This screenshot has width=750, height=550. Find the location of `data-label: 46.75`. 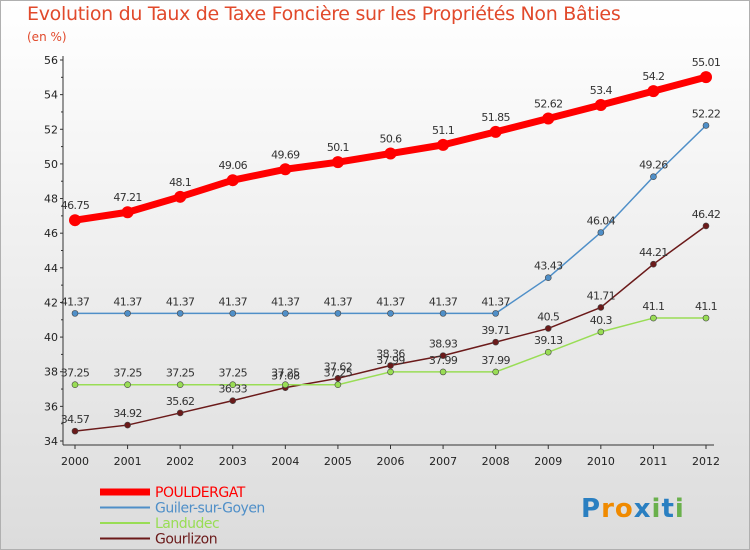

data-label: 46.75 is located at coordinates (75, 205).